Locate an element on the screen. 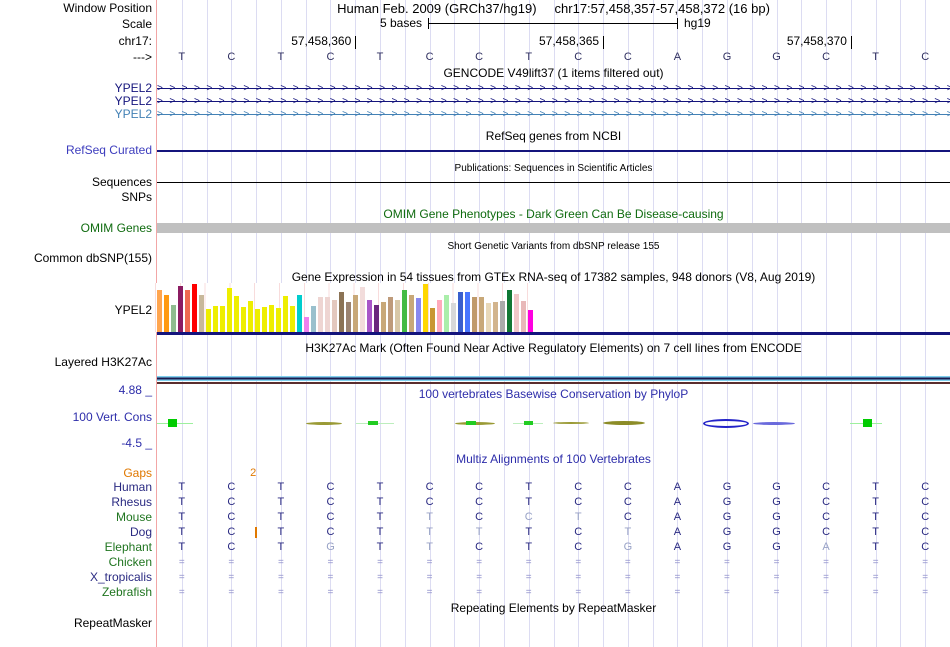  base-letter: C is located at coordinates (627, 57).